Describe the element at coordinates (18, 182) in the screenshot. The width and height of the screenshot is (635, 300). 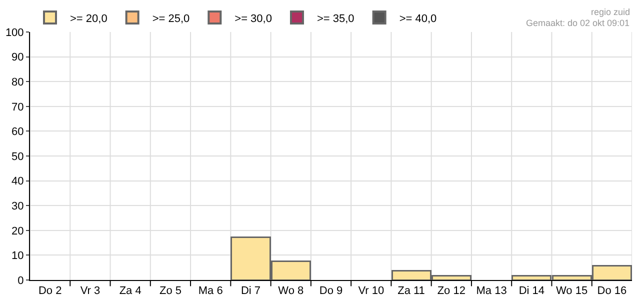
I see `y-tick-label: 40` at that location.